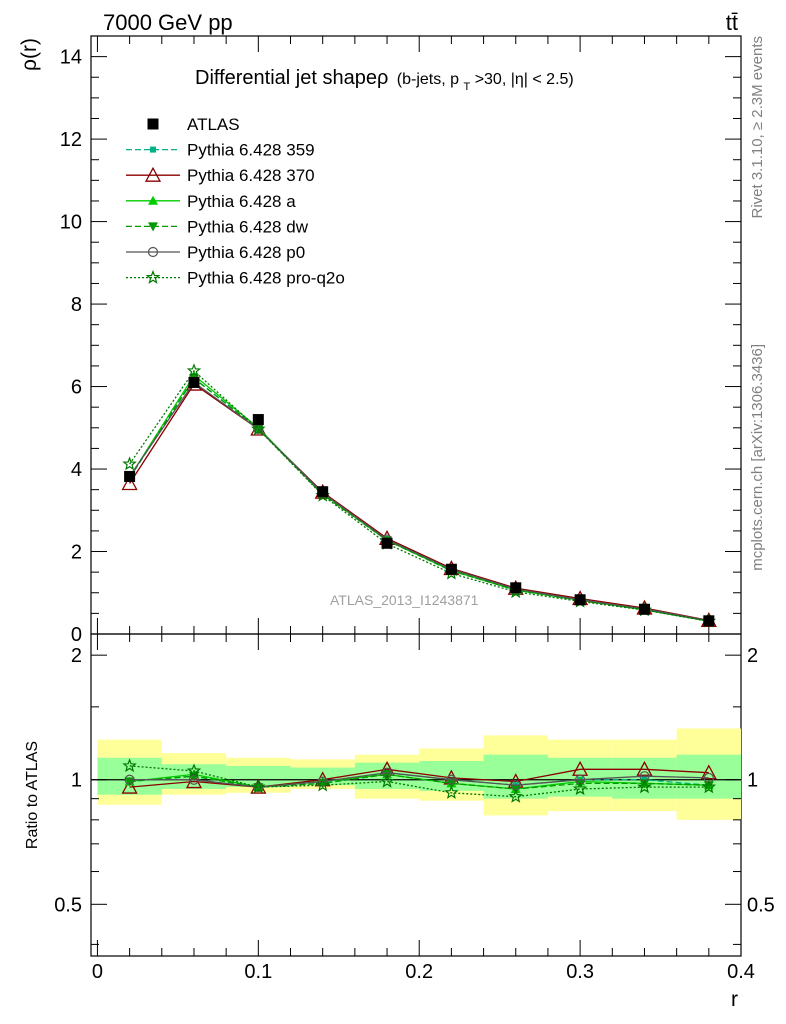 This screenshot has height=1024, width=786. I want to click on ratio-line-pdw, so click(419, 781).